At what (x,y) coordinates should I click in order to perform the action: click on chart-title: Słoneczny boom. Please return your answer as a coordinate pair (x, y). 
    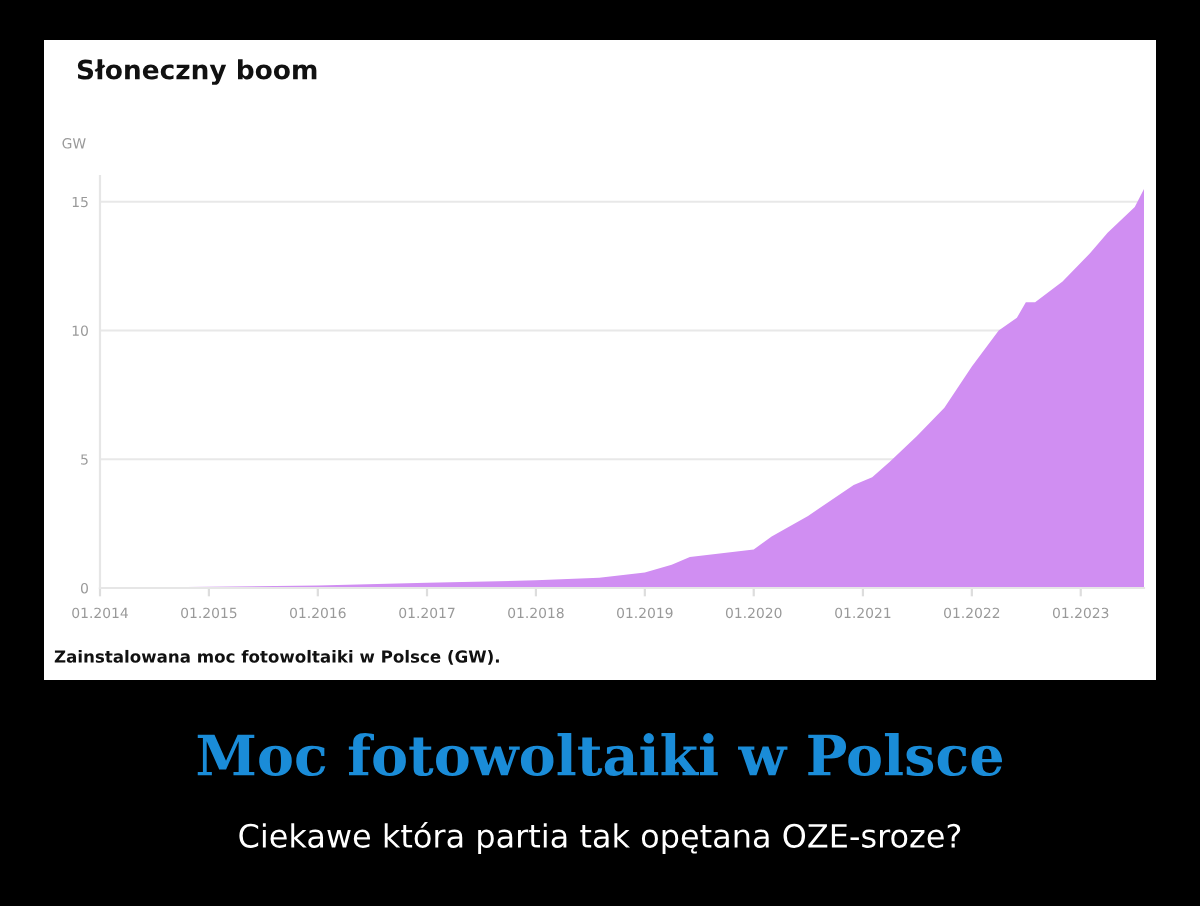
    Looking at the image, I should click on (197, 72).